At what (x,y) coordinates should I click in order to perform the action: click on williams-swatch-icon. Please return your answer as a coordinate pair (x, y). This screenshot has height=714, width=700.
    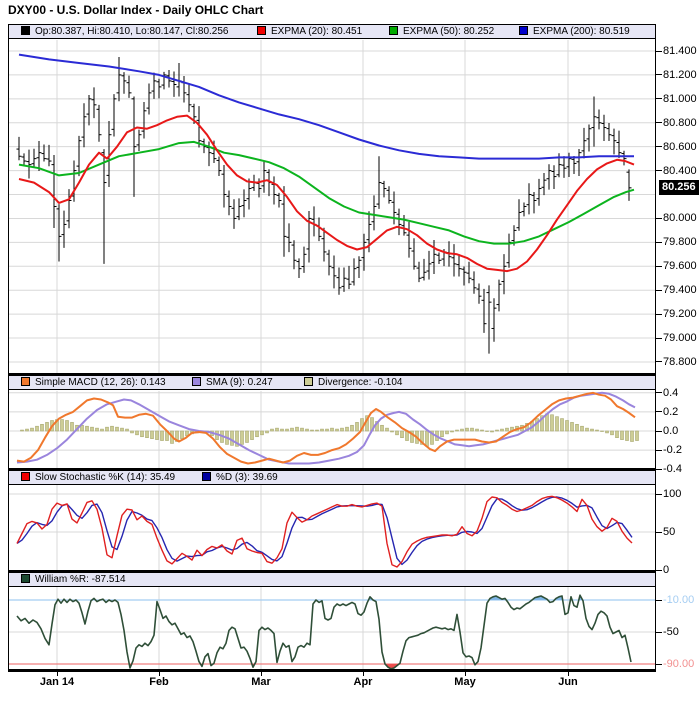
    Looking at the image, I should click on (25, 578).